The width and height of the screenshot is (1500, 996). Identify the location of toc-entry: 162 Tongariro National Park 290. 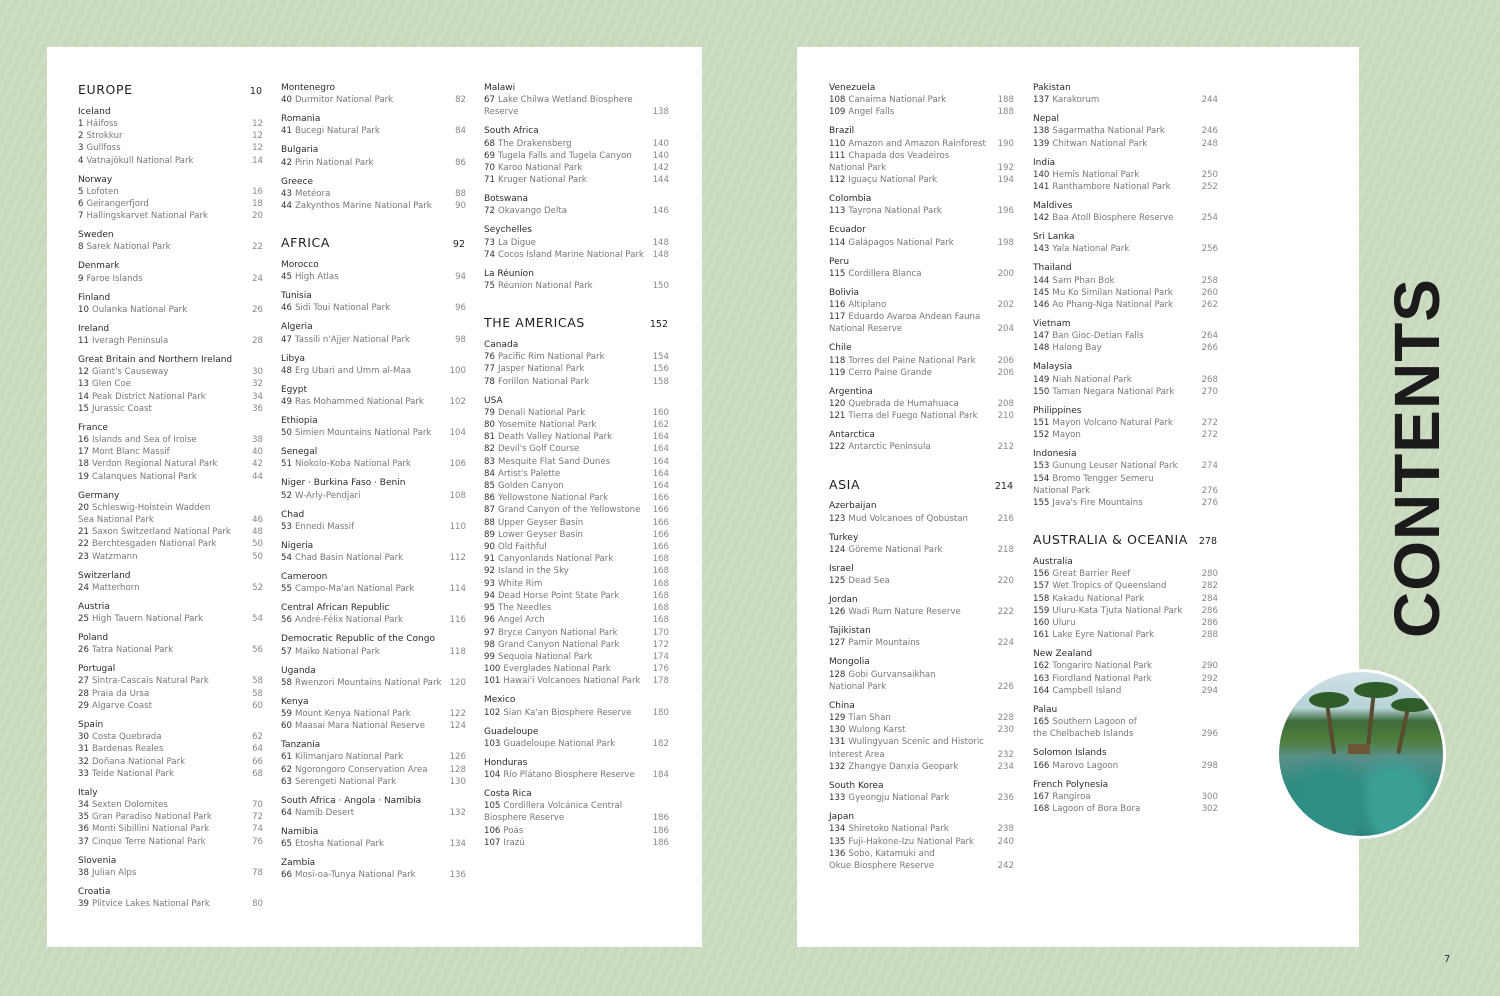
(1125, 666).